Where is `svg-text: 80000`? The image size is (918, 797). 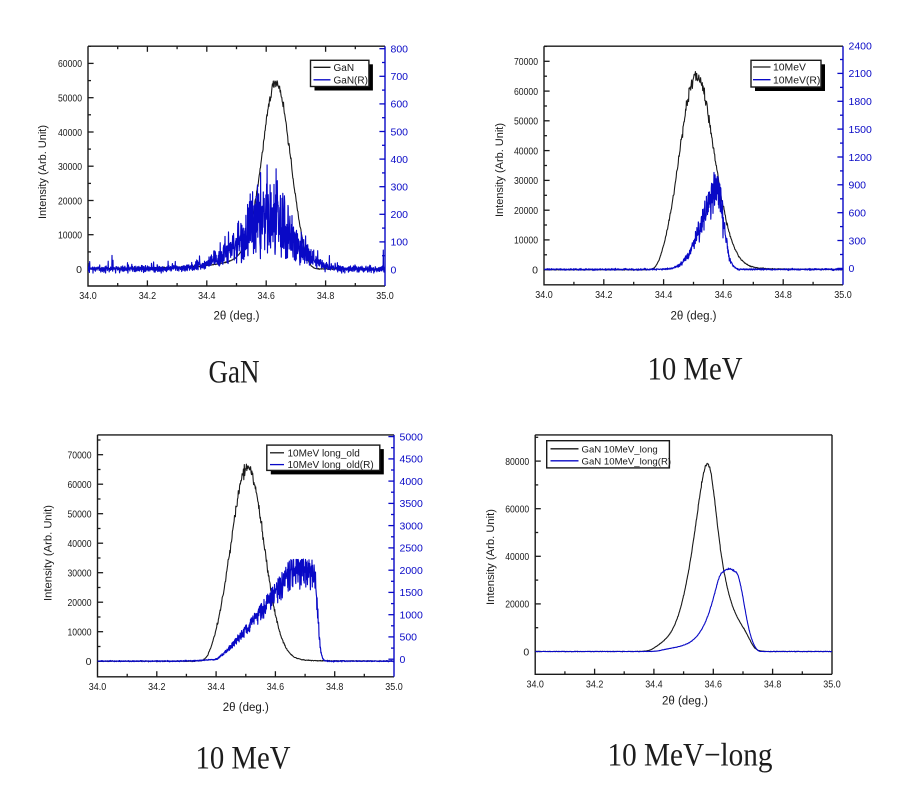
svg-text: 80000 is located at coordinates (517, 462).